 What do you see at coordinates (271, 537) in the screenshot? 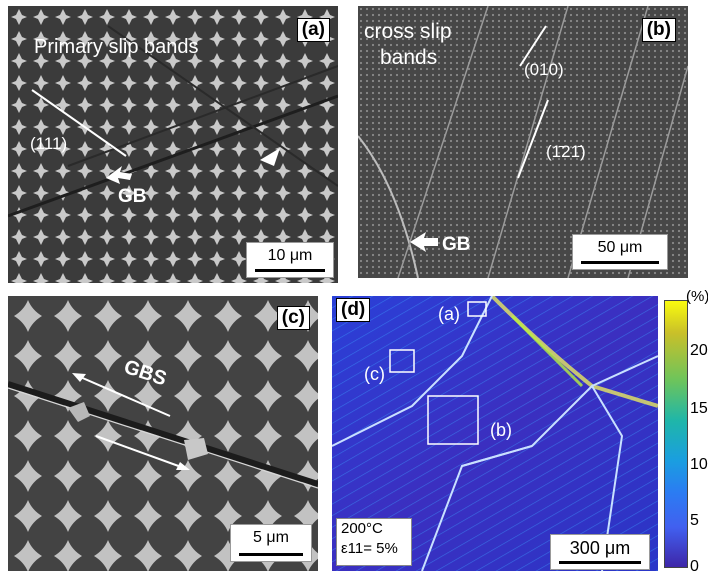
I see `panel-c-scale-label: 5 μm` at bounding box center [271, 537].